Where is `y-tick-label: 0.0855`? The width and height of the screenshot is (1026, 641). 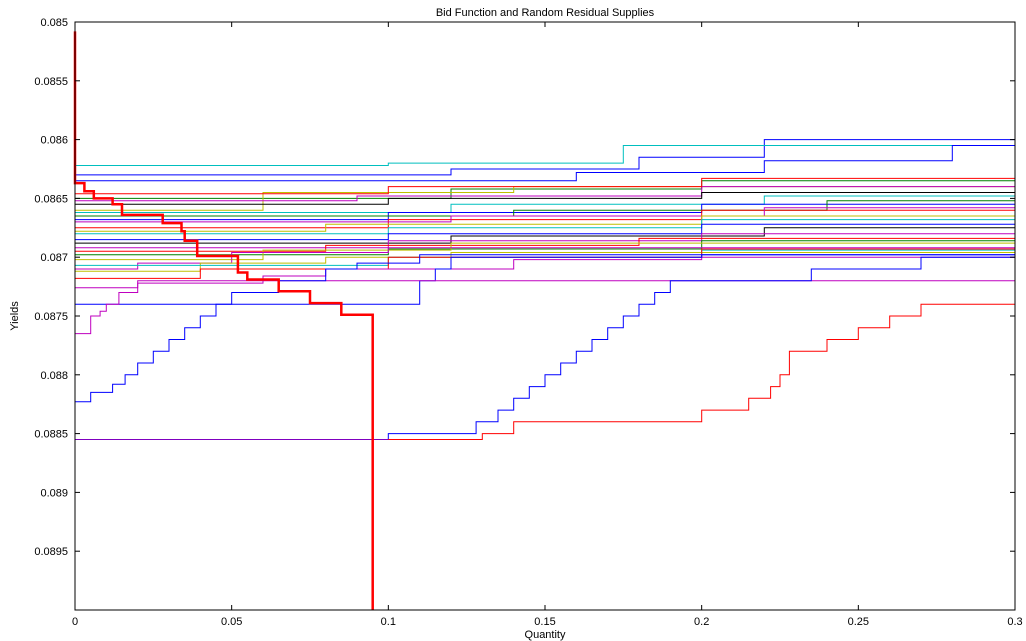
y-tick-label: 0.0855 is located at coordinates (51, 82).